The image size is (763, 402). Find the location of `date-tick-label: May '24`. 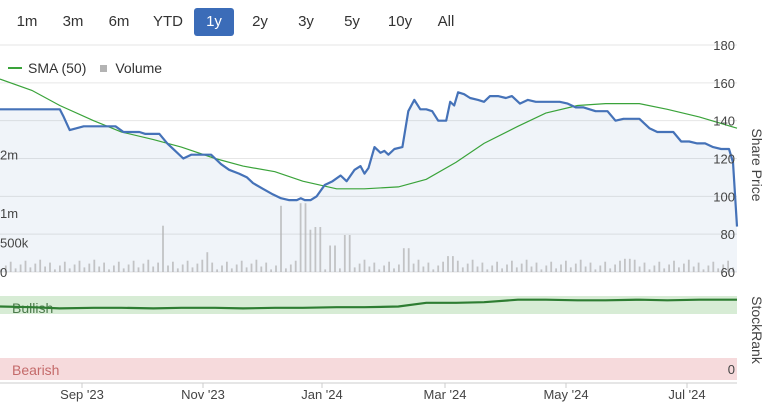

date-tick-label: May '24 is located at coordinates (565, 394).